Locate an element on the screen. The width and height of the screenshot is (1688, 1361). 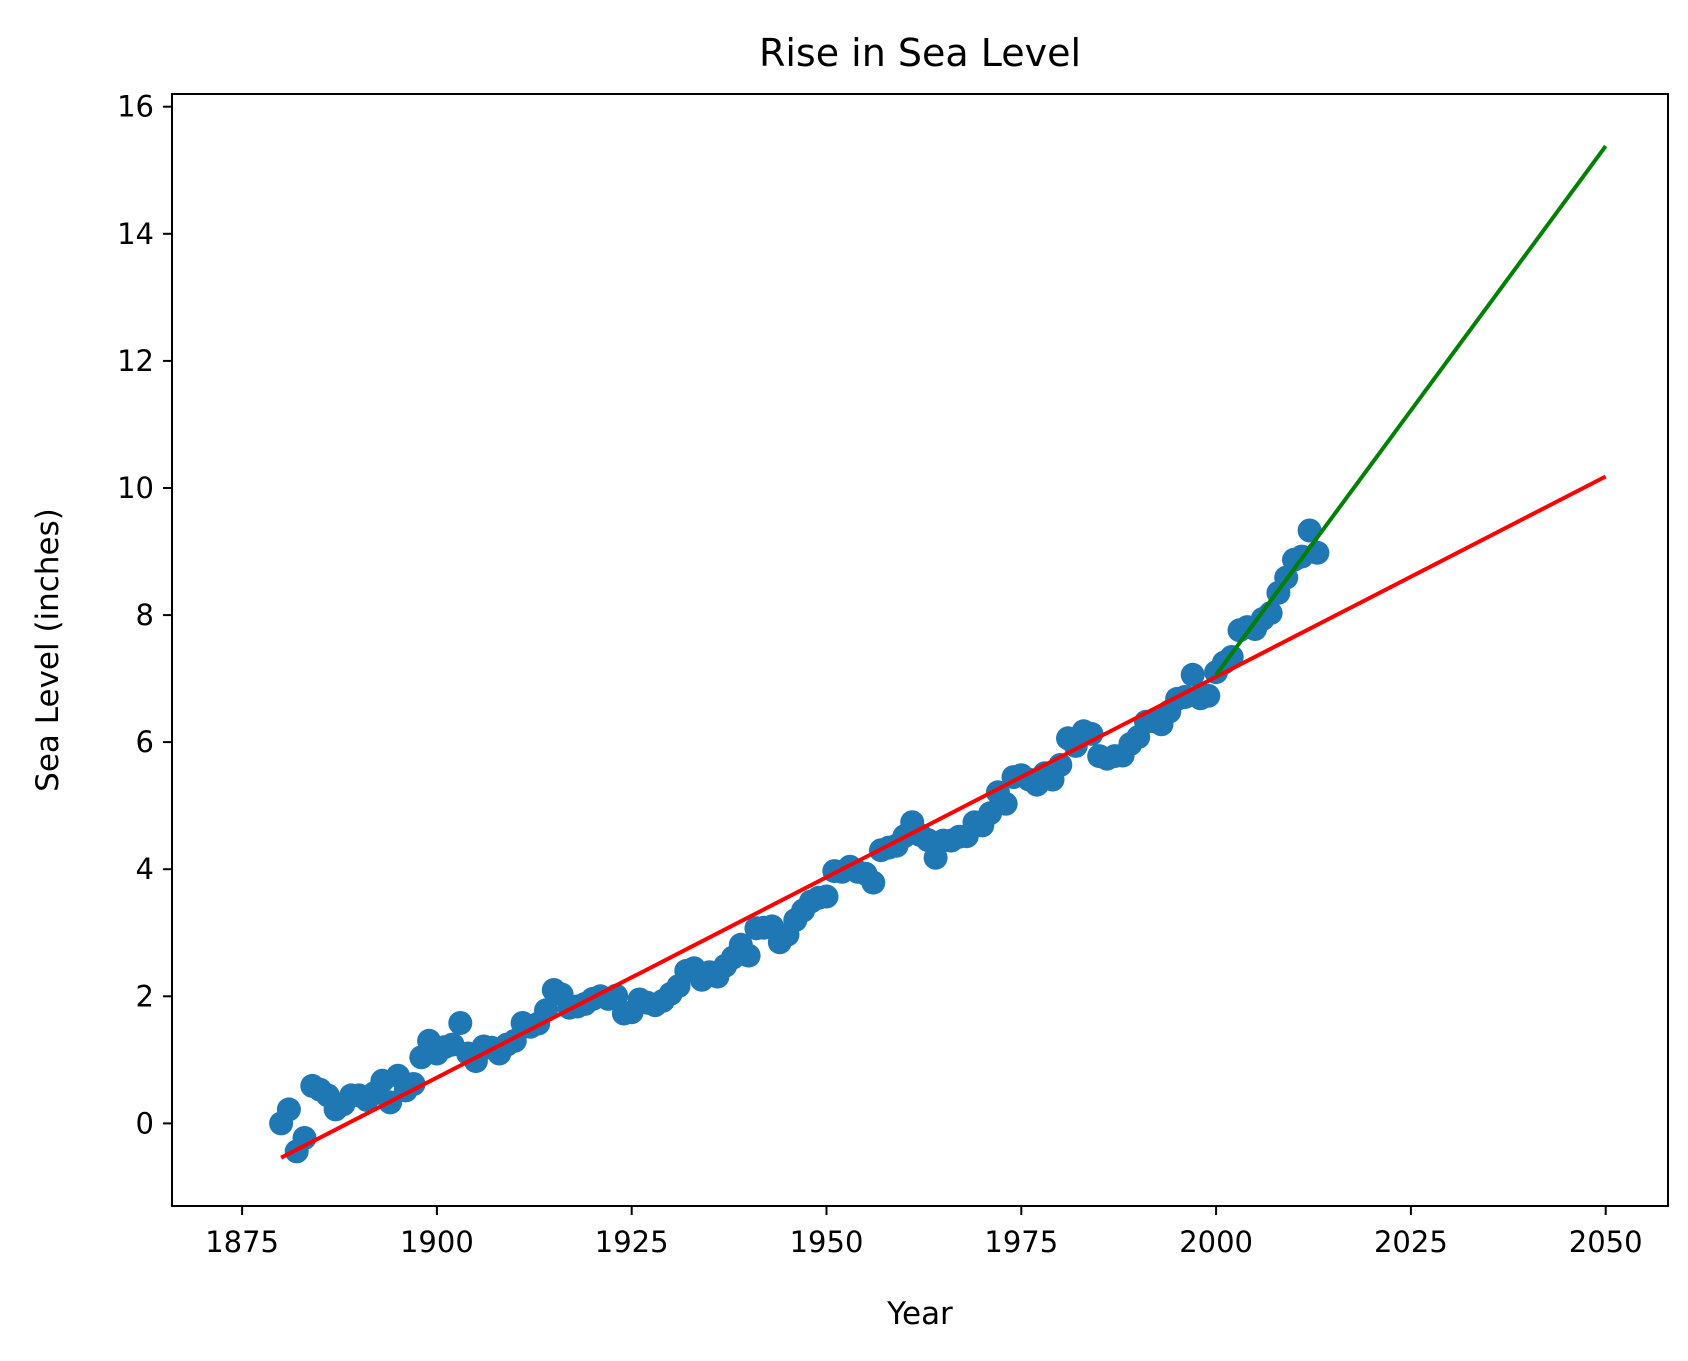
y-tick-label: 2 is located at coordinates (145, 996).